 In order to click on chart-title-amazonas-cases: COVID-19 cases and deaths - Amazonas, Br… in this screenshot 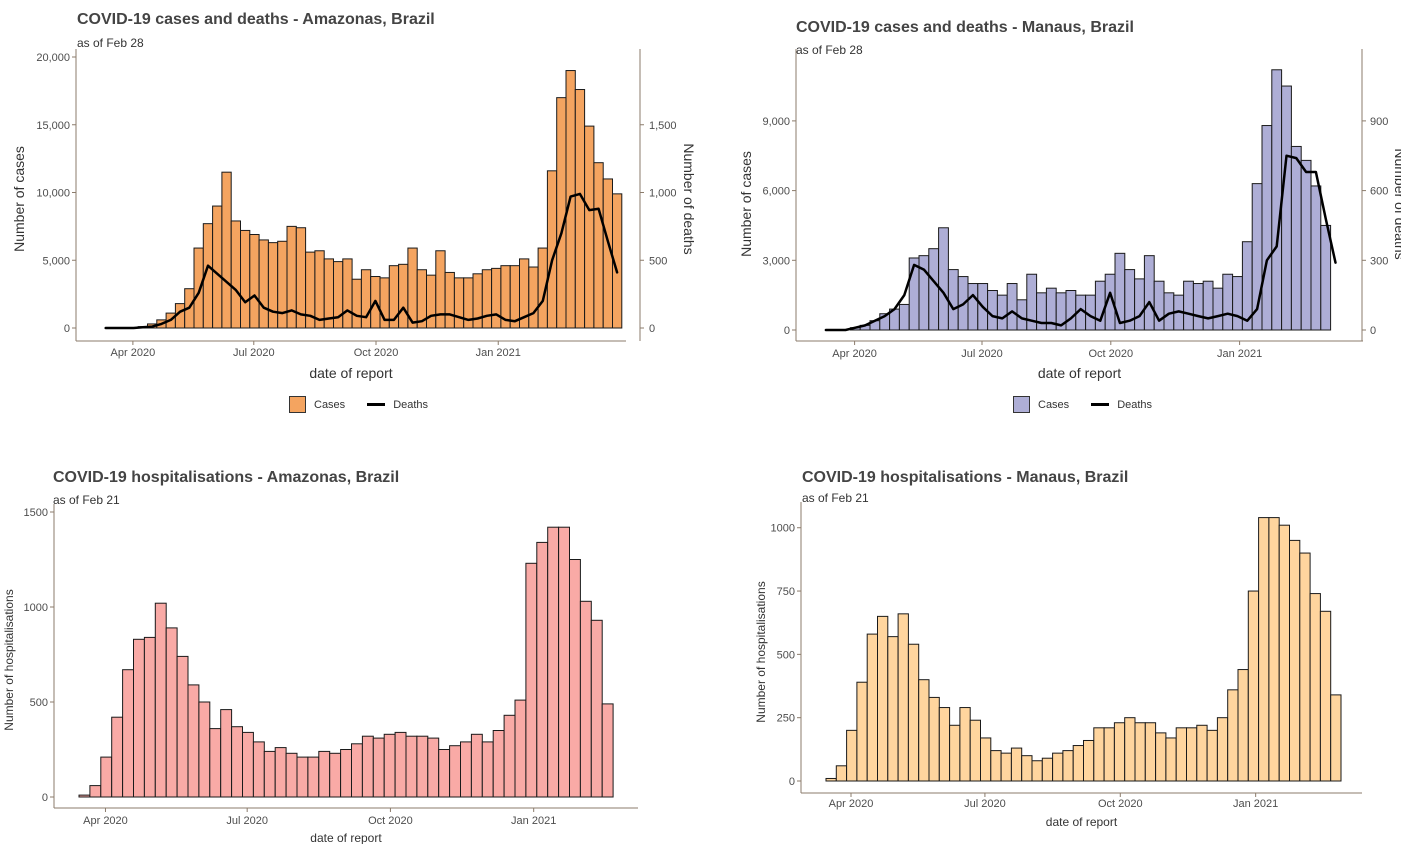, I will do `click(256, 19)`.